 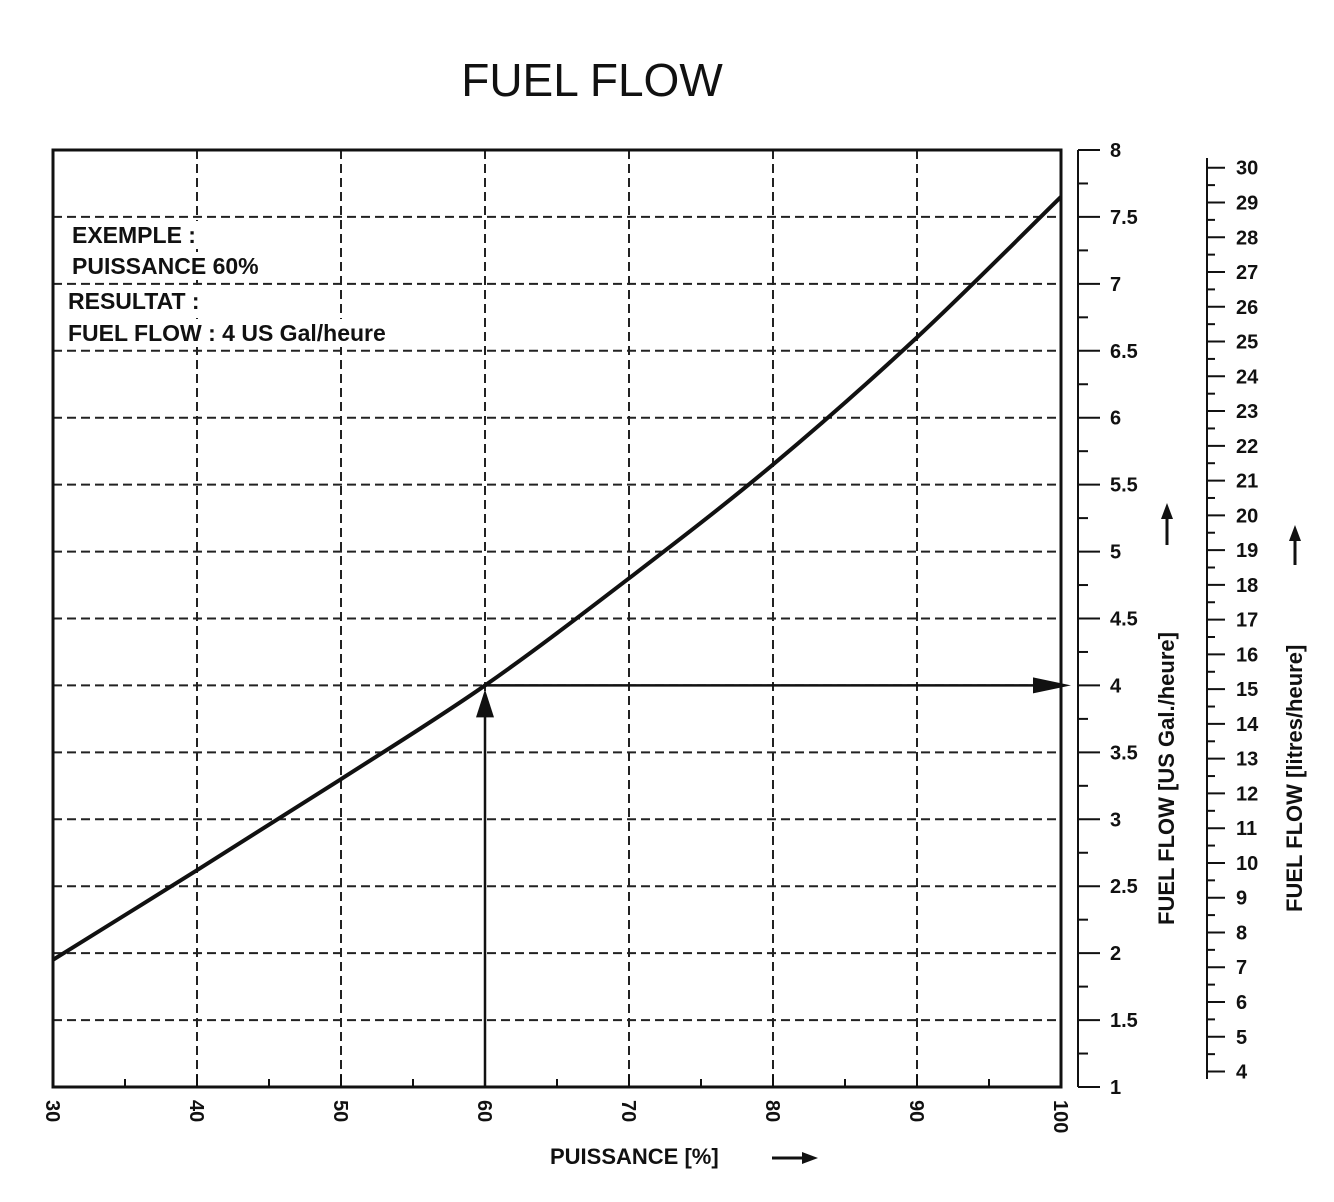 I want to click on y2-tick-label: 6, so click(x=1241, y=1003).